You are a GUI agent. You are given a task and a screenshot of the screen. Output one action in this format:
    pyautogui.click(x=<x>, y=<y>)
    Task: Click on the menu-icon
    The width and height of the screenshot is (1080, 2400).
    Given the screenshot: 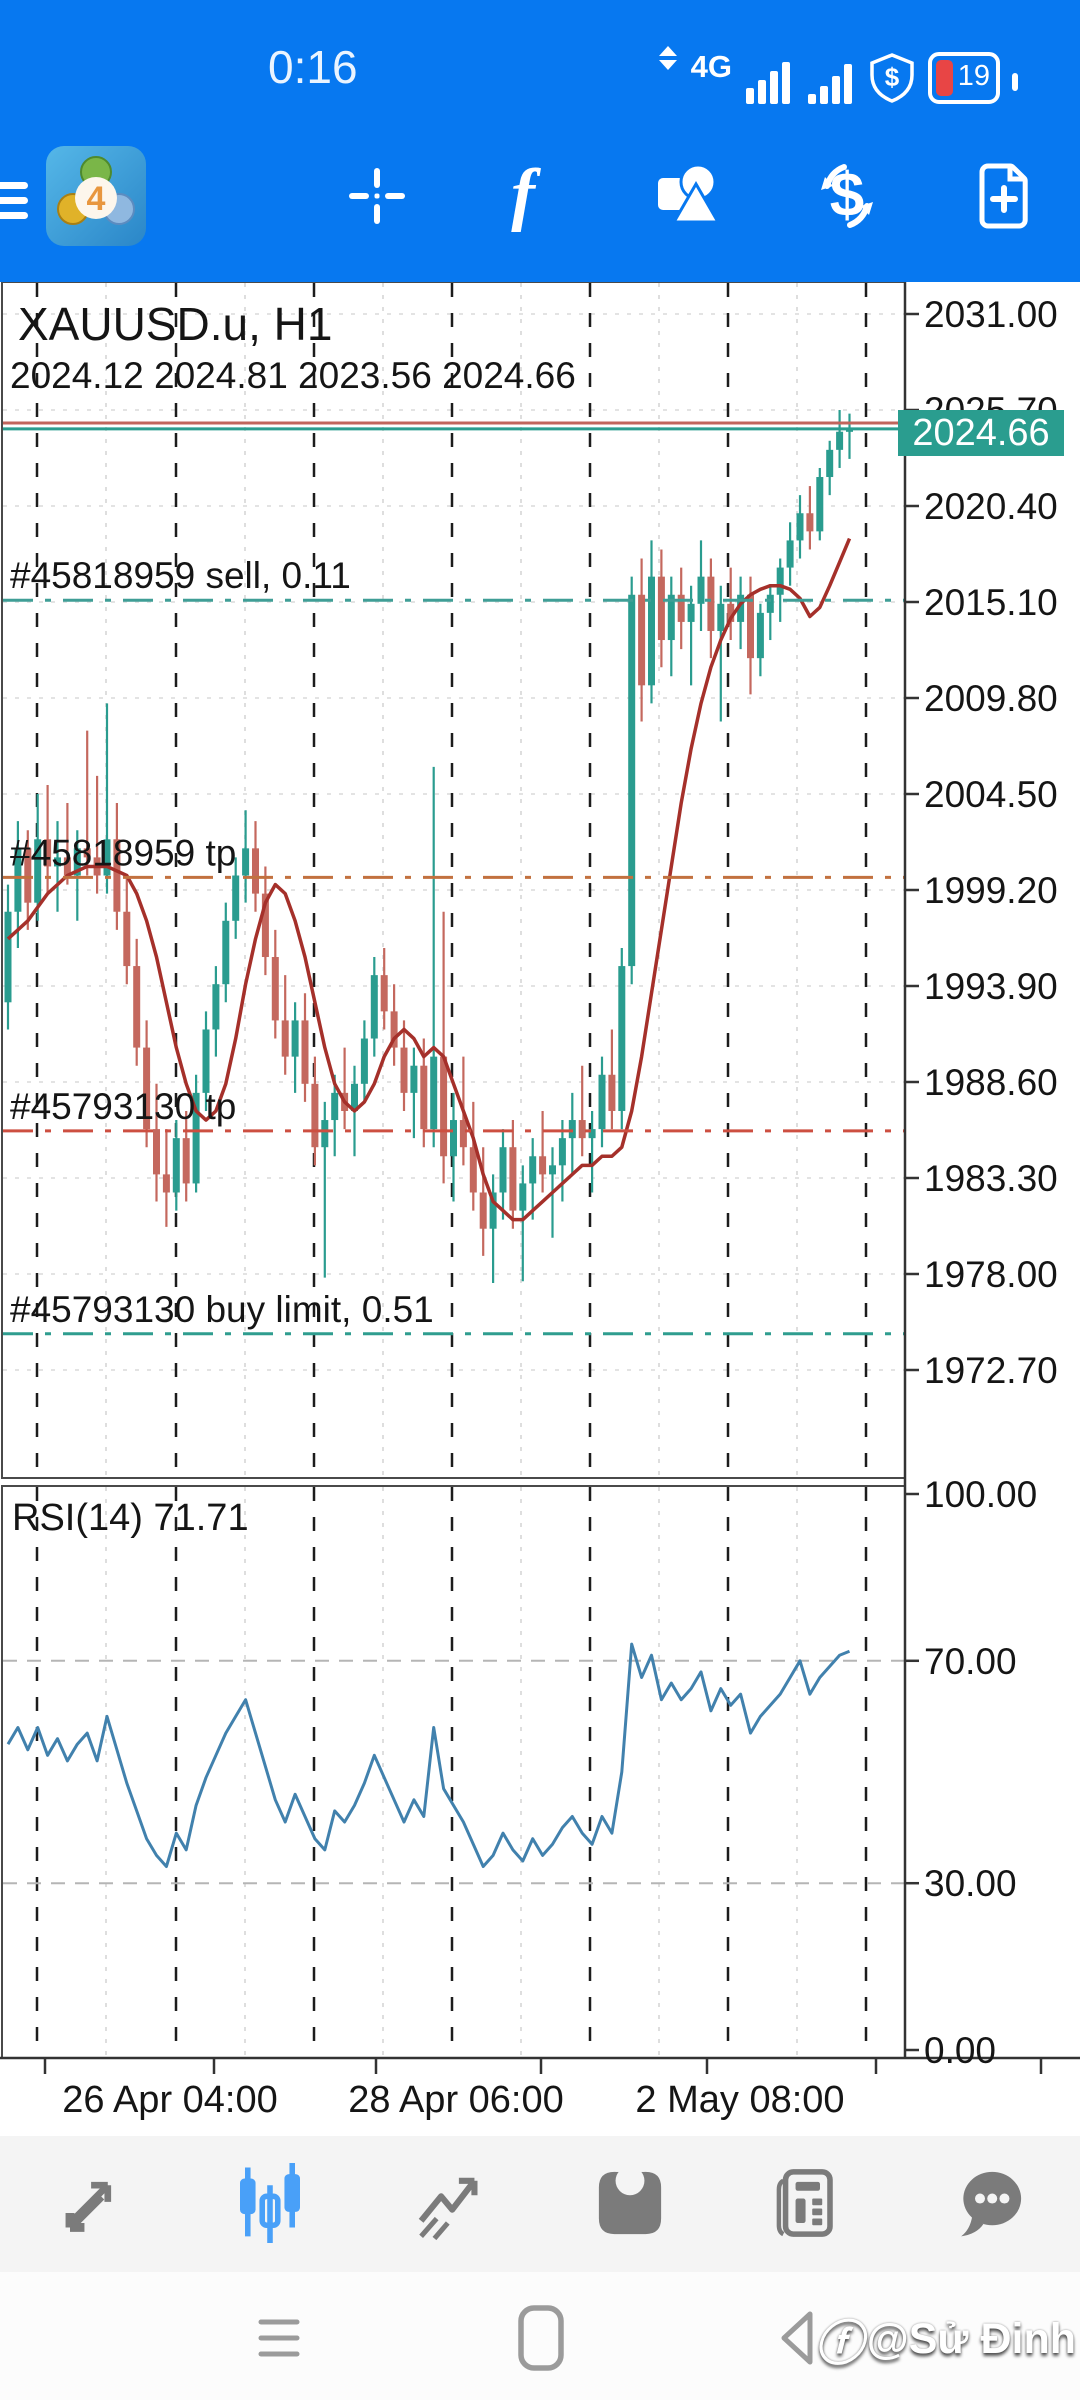 What is the action you would take?
    pyautogui.click(x=16, y=204)
    